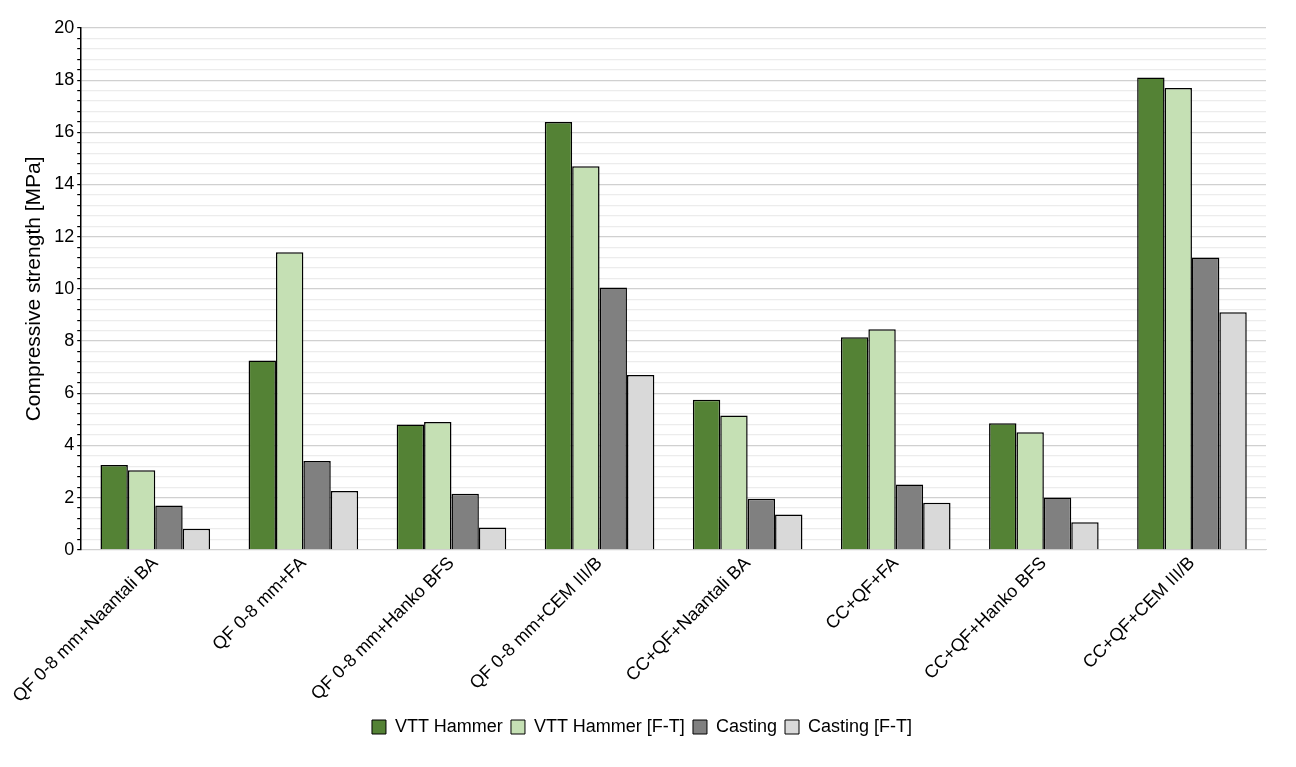 This screenshot has width=1296, height=767. Describe the element at coordinates (33, 289) in the screenshot. I see `y-axis-title: Compressive strength [MPa]` at that location.